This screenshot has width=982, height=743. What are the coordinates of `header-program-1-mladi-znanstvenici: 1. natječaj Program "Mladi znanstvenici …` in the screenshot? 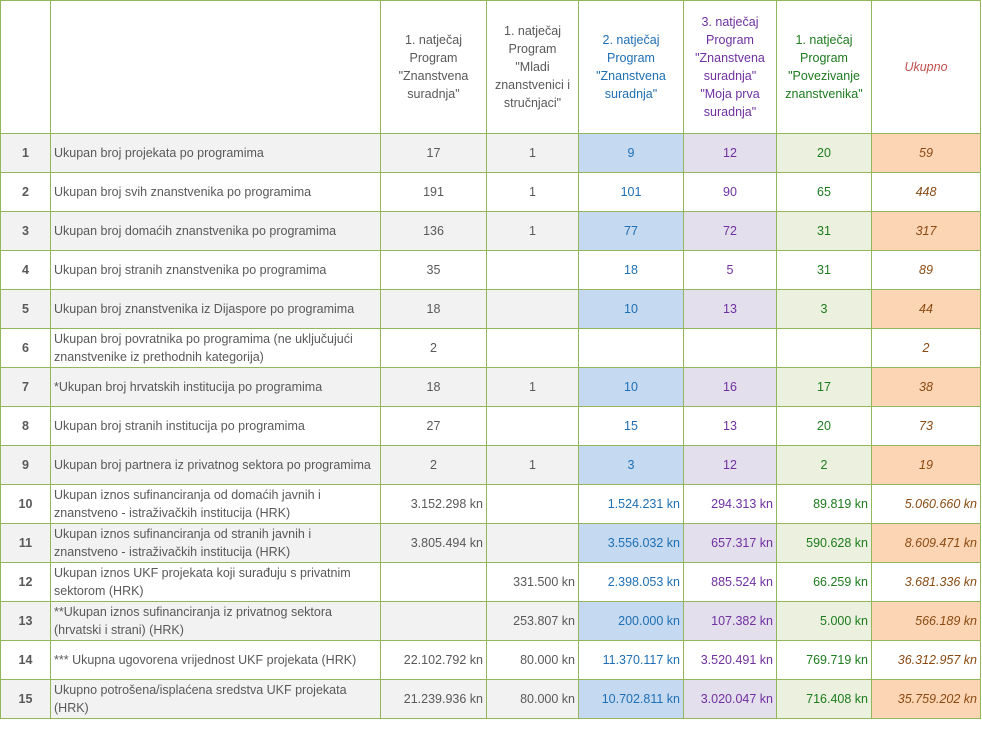 It's located at (532, 67).